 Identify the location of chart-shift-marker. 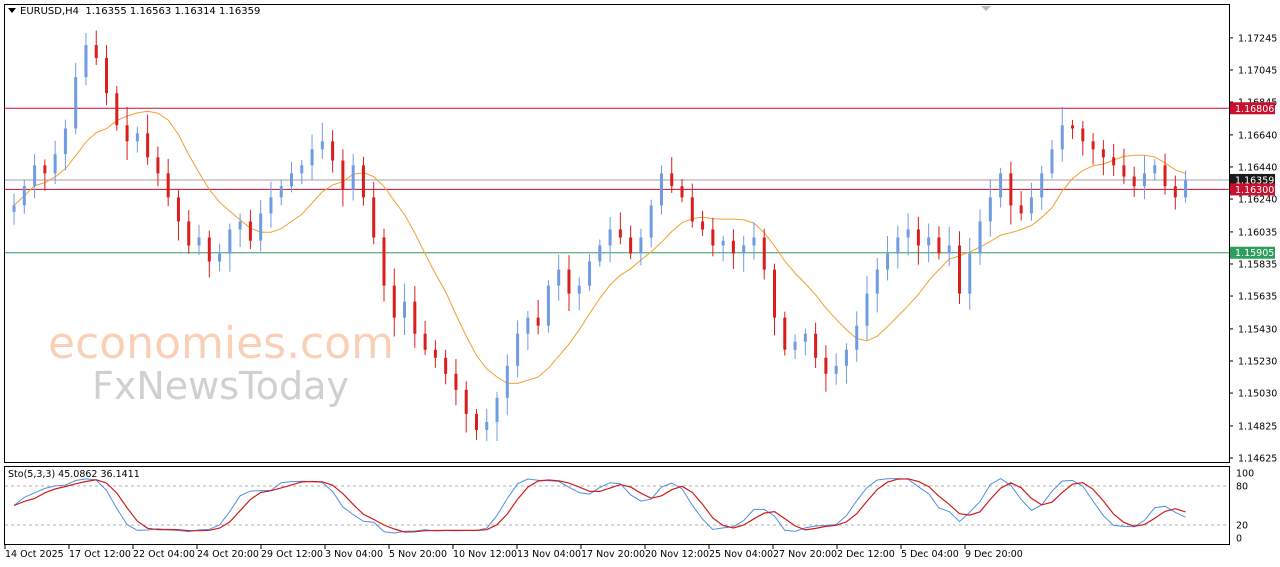
(986, 8).